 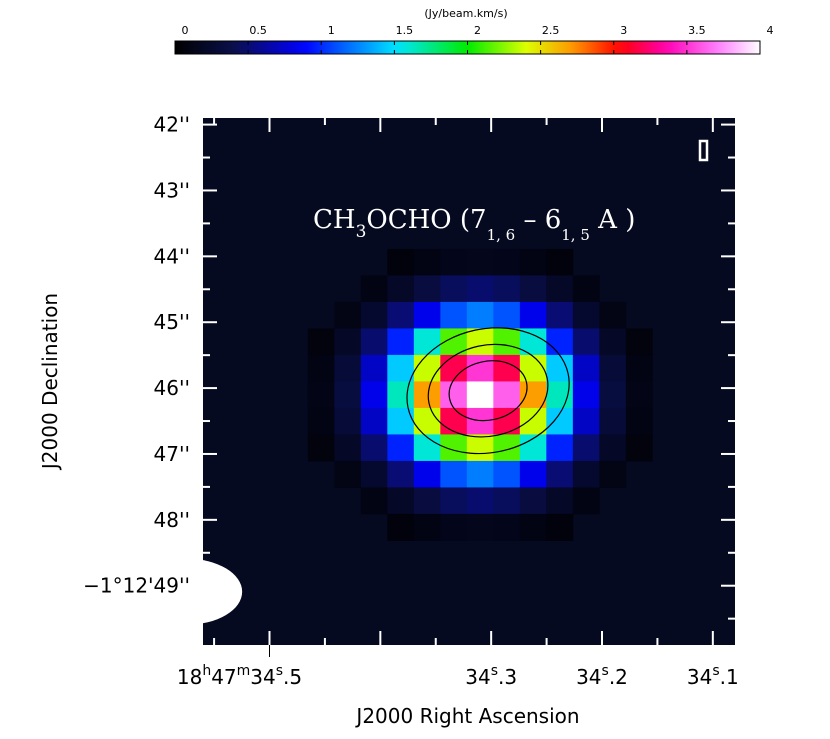 I want to click on title-molecule-sub: 3, so click(x=361, y=232).